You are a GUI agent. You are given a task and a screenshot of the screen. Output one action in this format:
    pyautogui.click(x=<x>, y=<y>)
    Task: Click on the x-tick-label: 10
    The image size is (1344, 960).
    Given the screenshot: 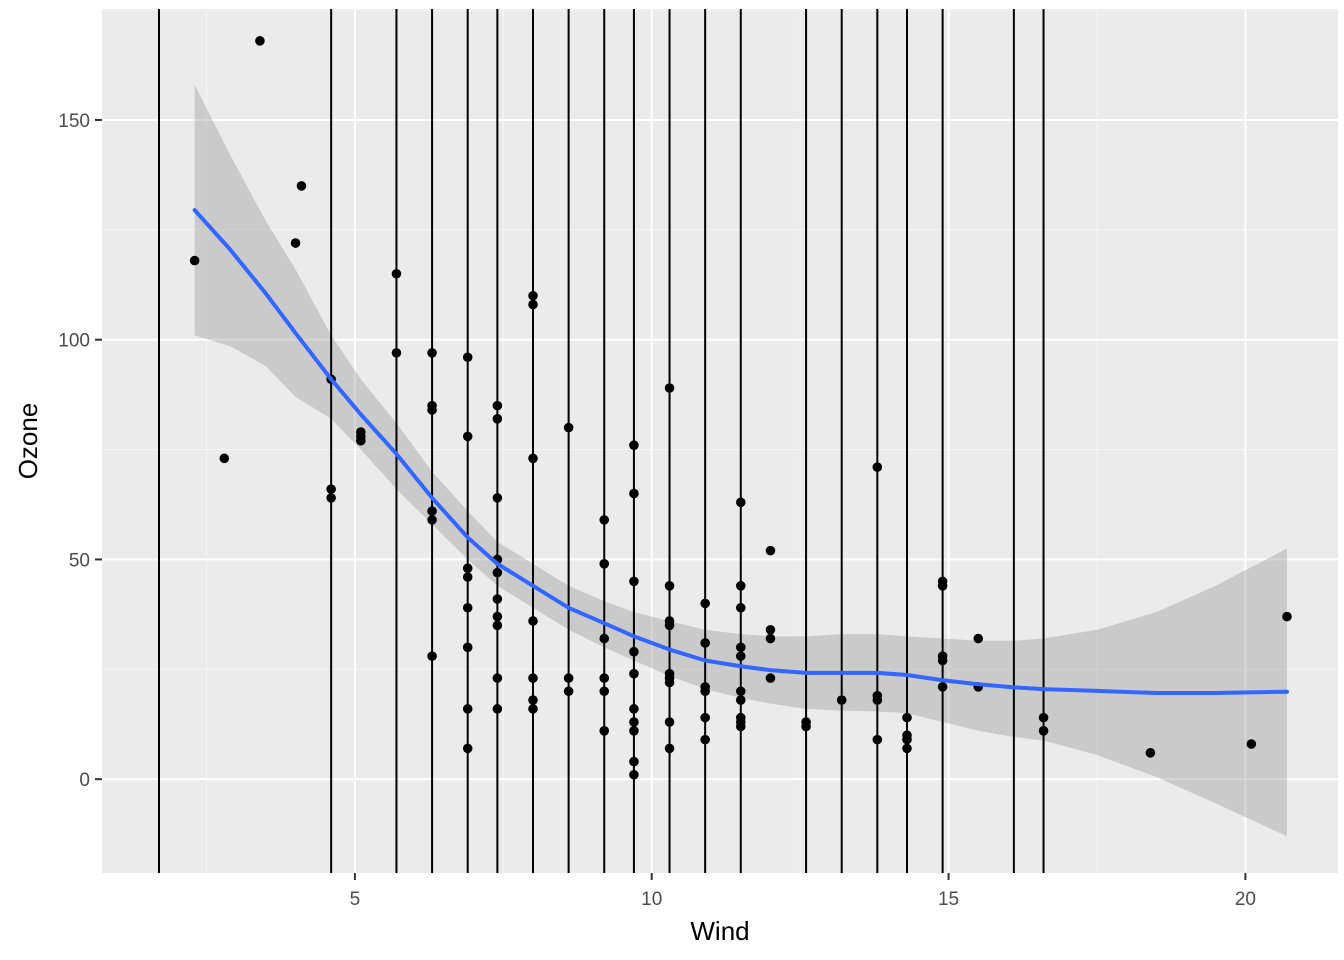 What is the action you would take?
    pyautogui.click(x=651, y=899)
    